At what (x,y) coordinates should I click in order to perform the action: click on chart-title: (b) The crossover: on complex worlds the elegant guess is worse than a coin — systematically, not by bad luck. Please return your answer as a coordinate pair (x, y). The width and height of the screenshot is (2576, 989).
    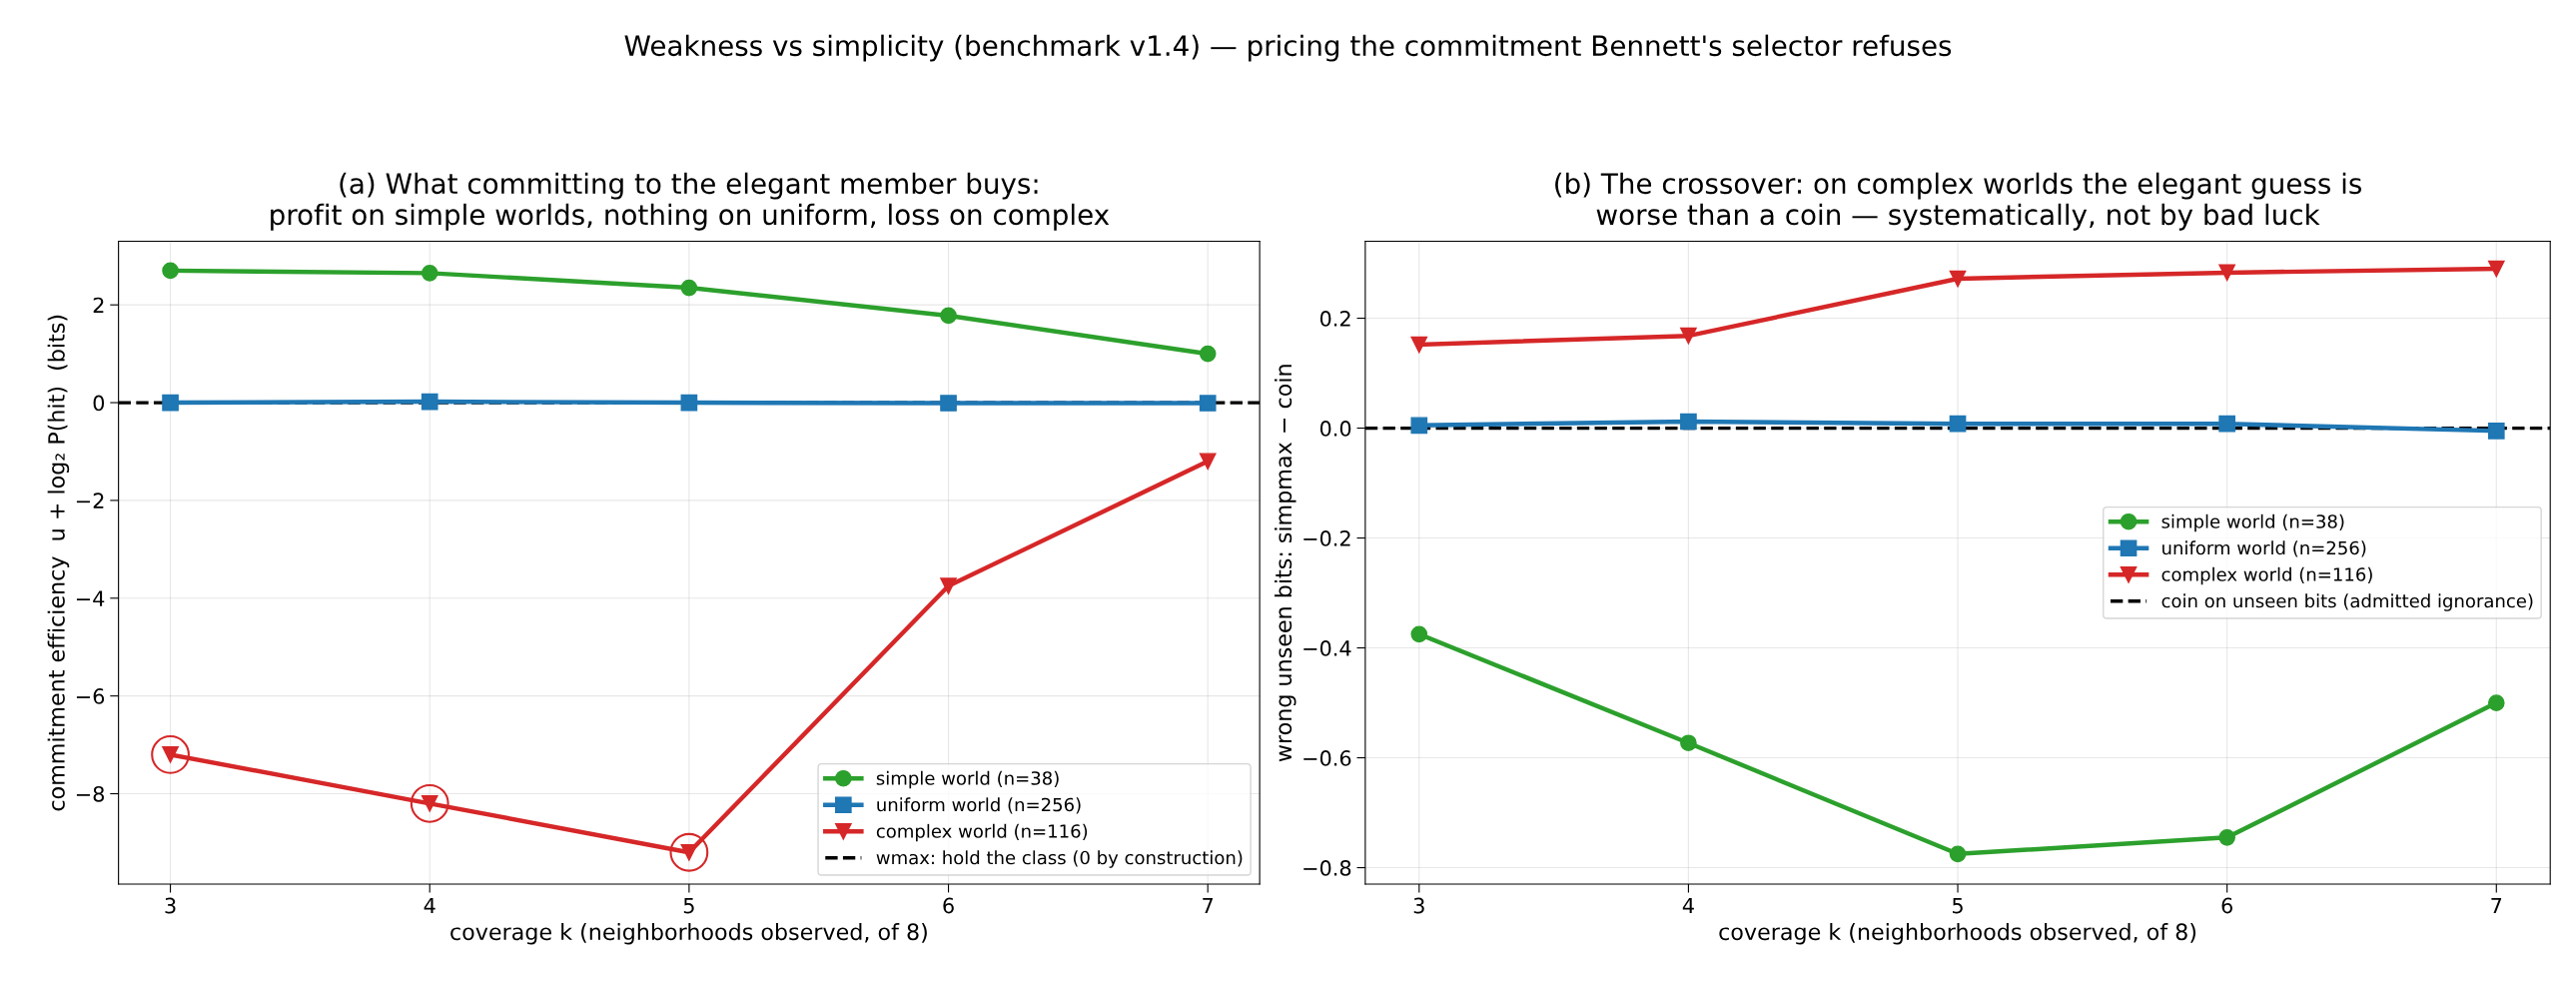
    Looking at the image, I should click on (1958, 201).